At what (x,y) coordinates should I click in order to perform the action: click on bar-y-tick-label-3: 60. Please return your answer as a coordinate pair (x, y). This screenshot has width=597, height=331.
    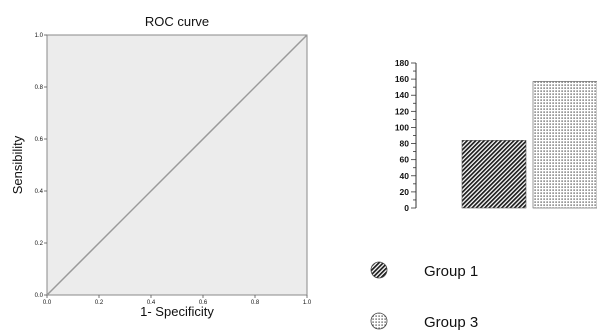
    Looking at the image, I should click on (405, 160).